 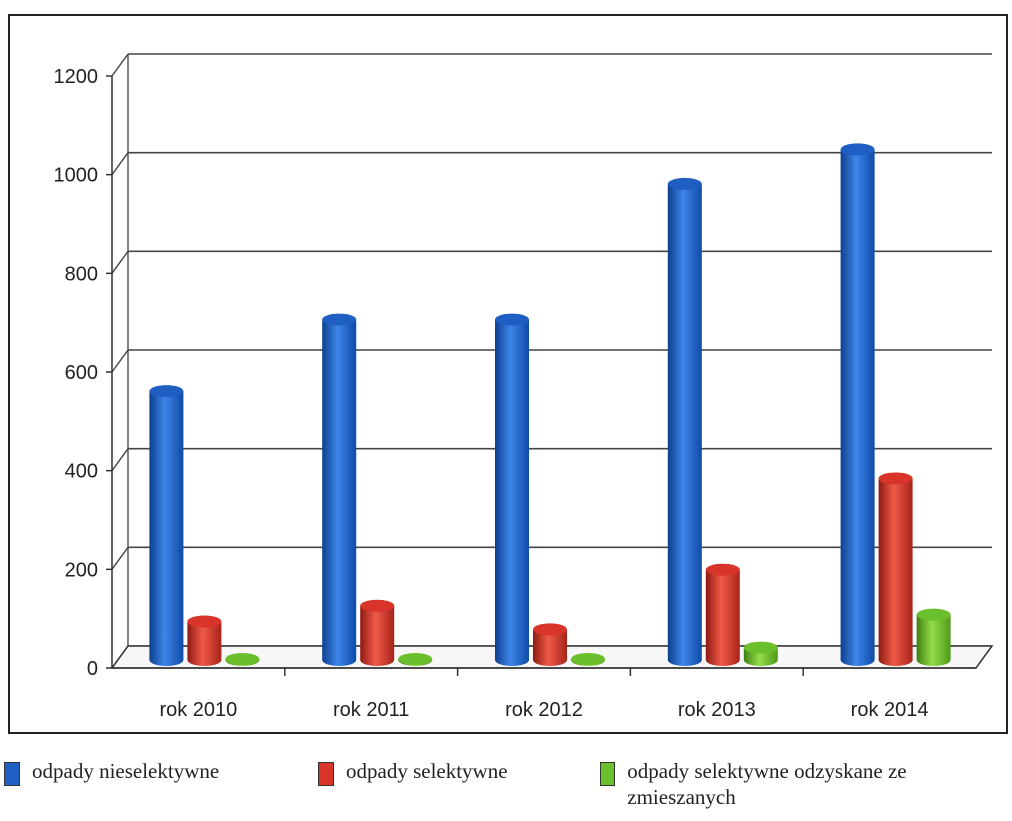 What do you see at coordinates (371, 710) in the screenshot?
I see `x-tick-label: rok 2011` at bounding box center [371, 710].